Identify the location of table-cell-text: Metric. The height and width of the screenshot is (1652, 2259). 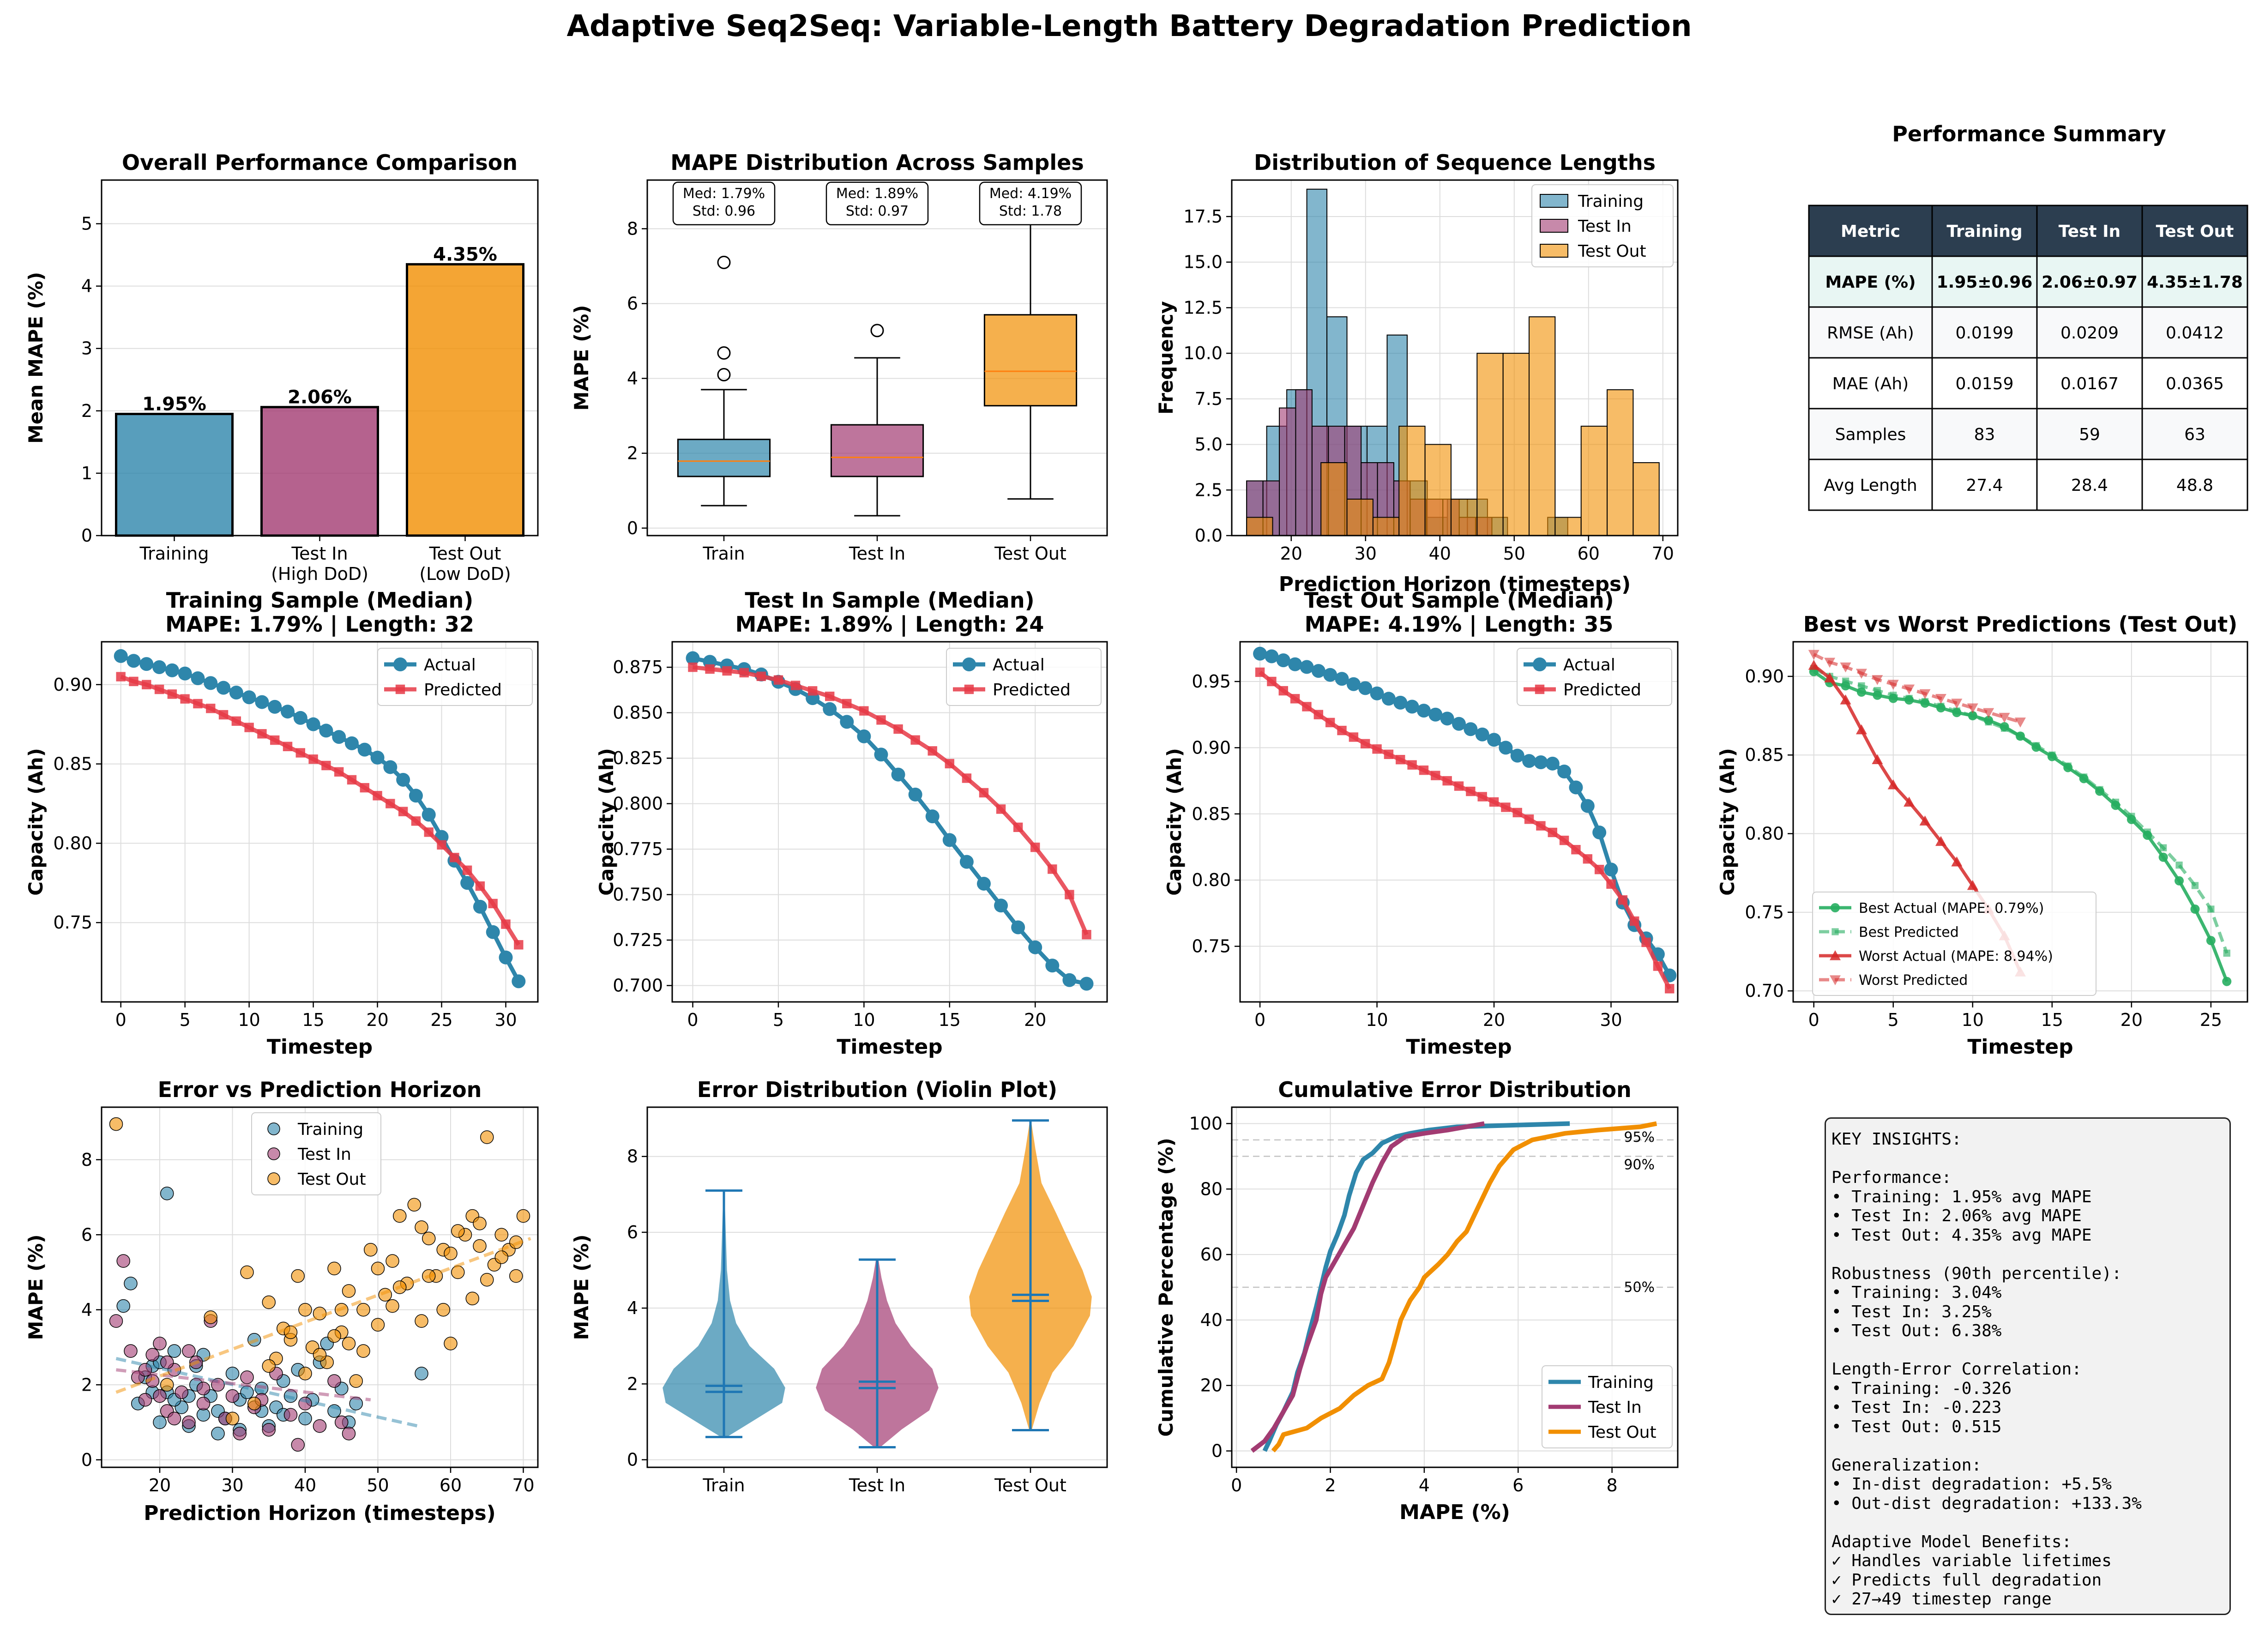
(1870, 231).